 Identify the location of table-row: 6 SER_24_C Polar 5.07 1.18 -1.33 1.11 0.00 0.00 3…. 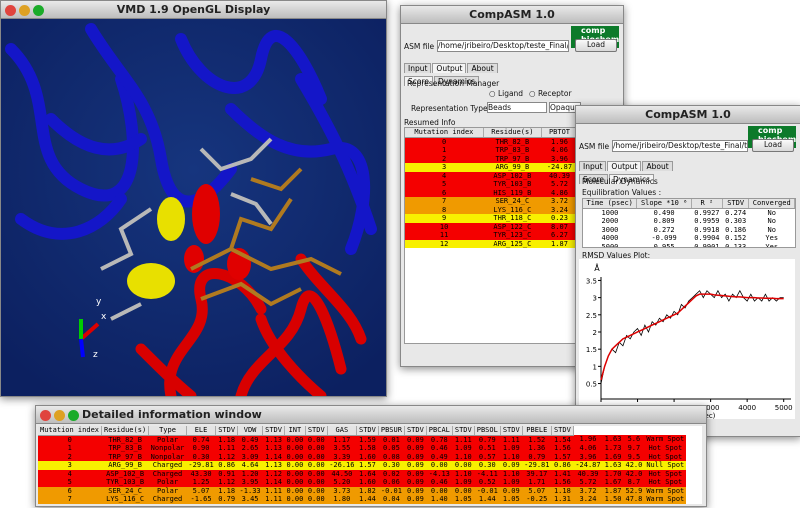
(362, 490).